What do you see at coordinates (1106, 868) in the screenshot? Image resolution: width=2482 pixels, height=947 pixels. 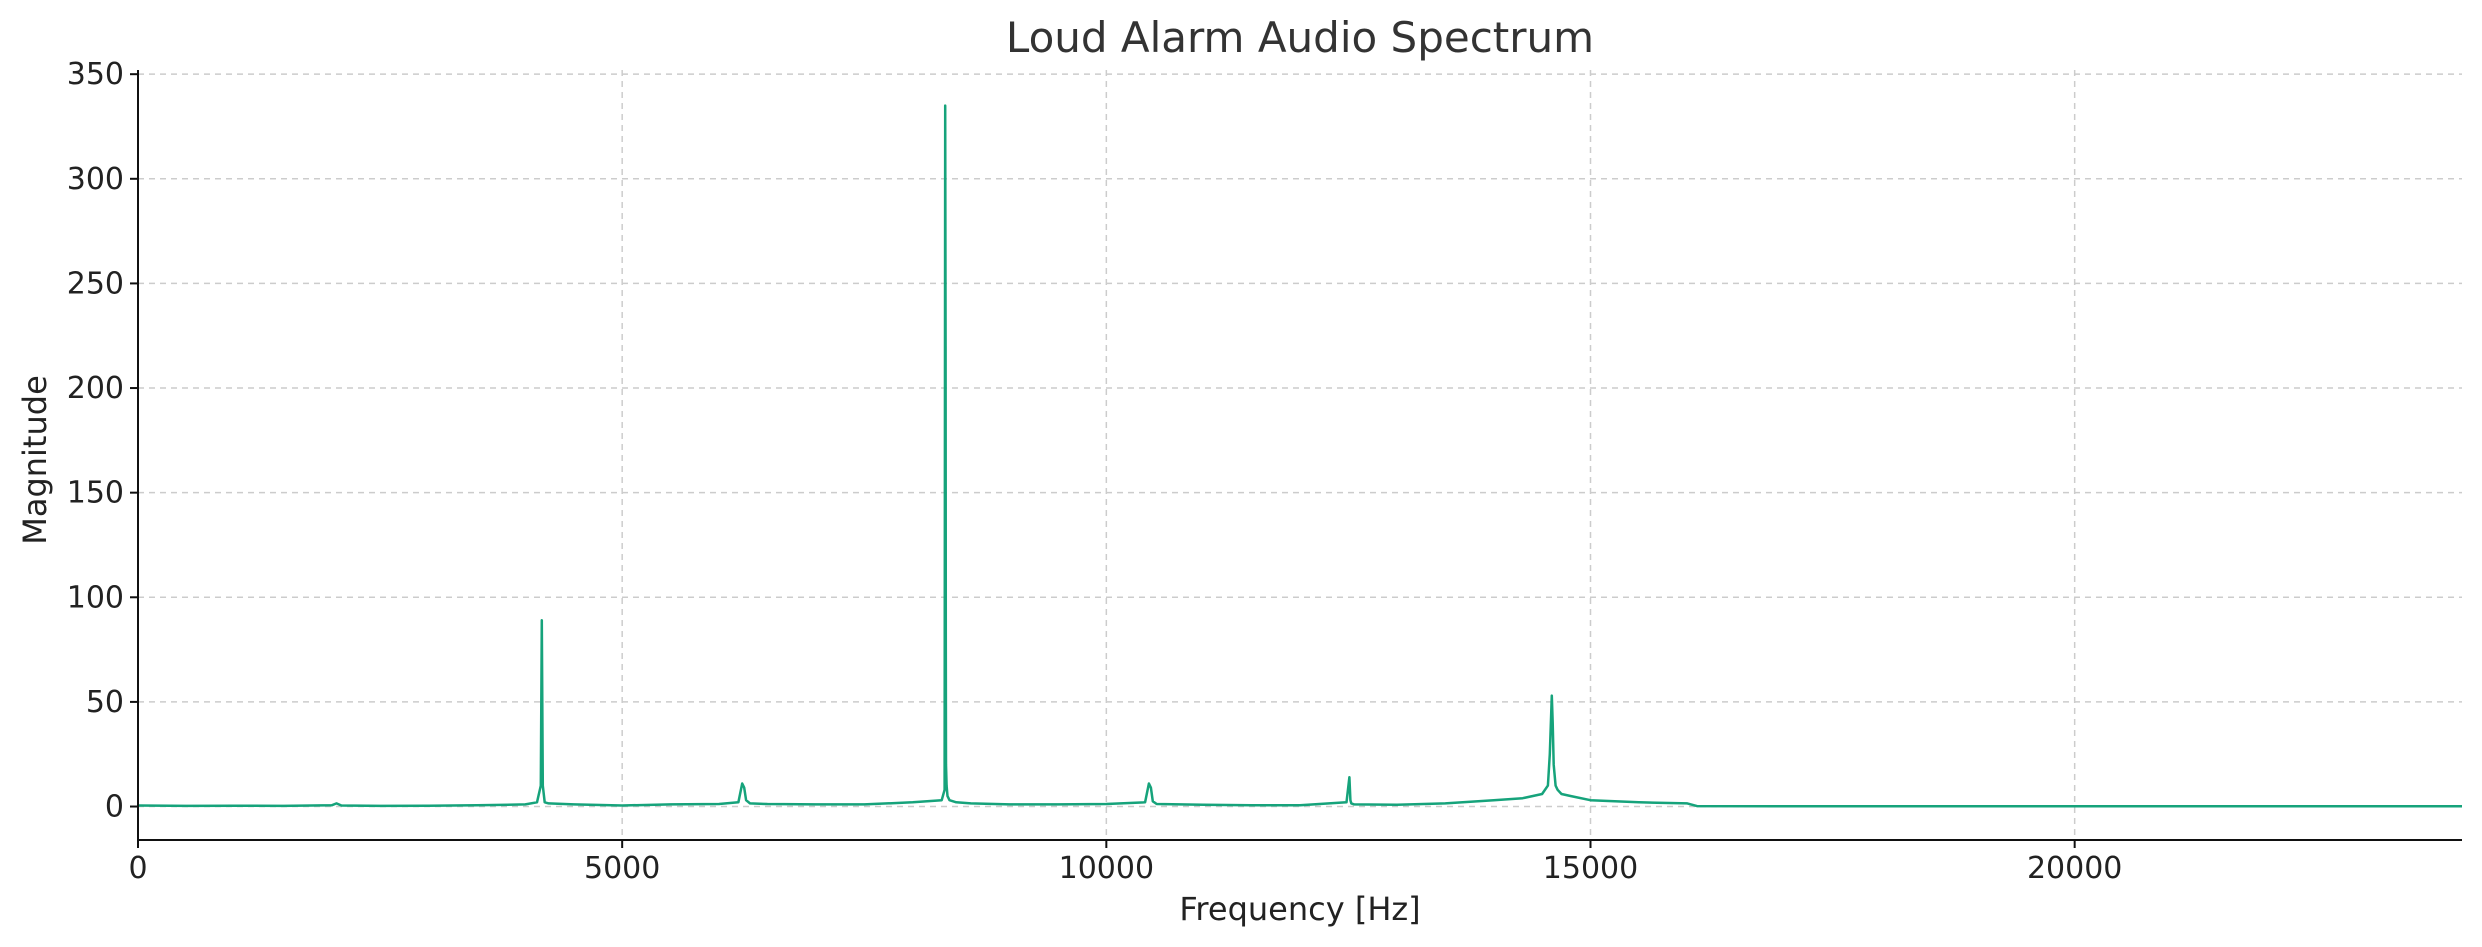 I see `x-tick-label: 10000` at bounding box center [1106, 868].